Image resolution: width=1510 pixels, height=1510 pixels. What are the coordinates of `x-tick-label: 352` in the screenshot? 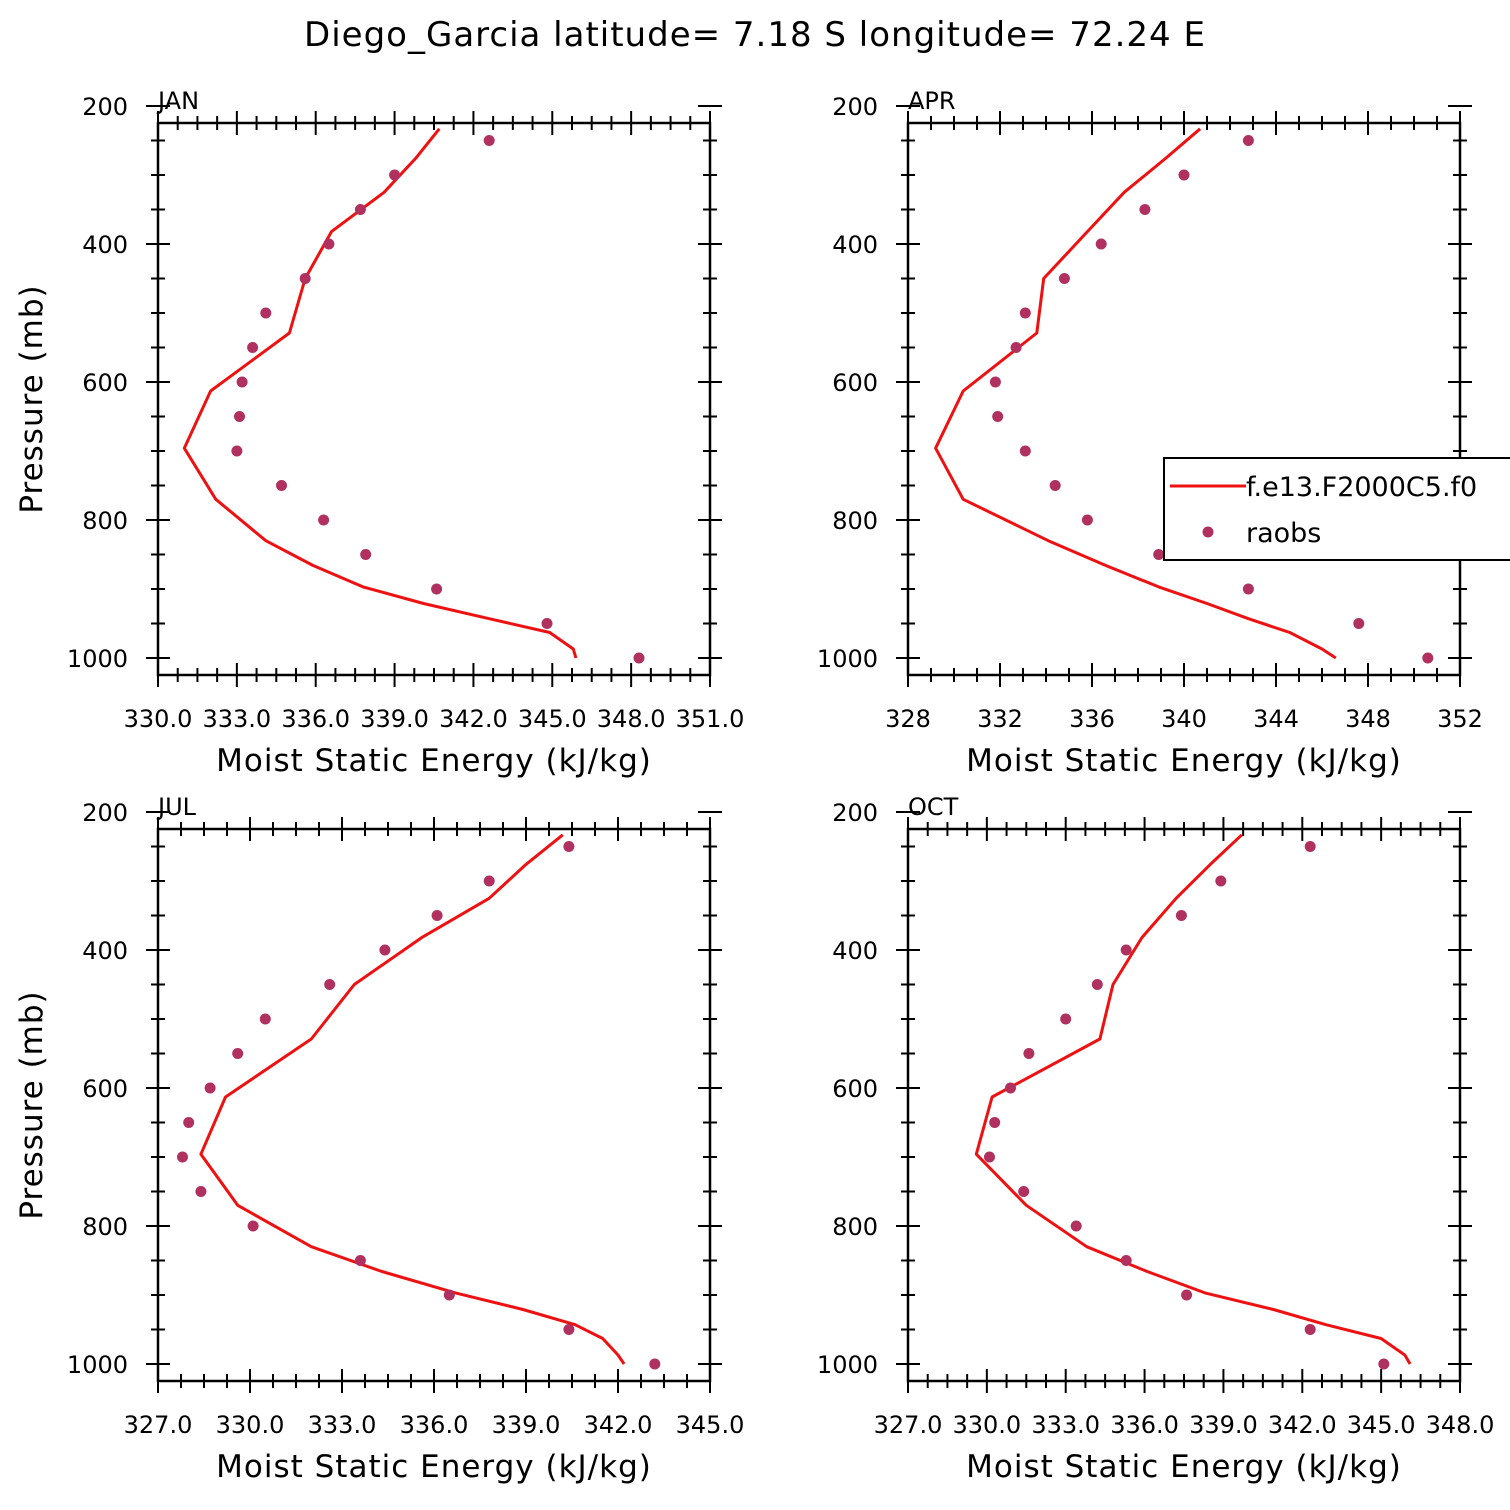 It's located at (1460, 719).